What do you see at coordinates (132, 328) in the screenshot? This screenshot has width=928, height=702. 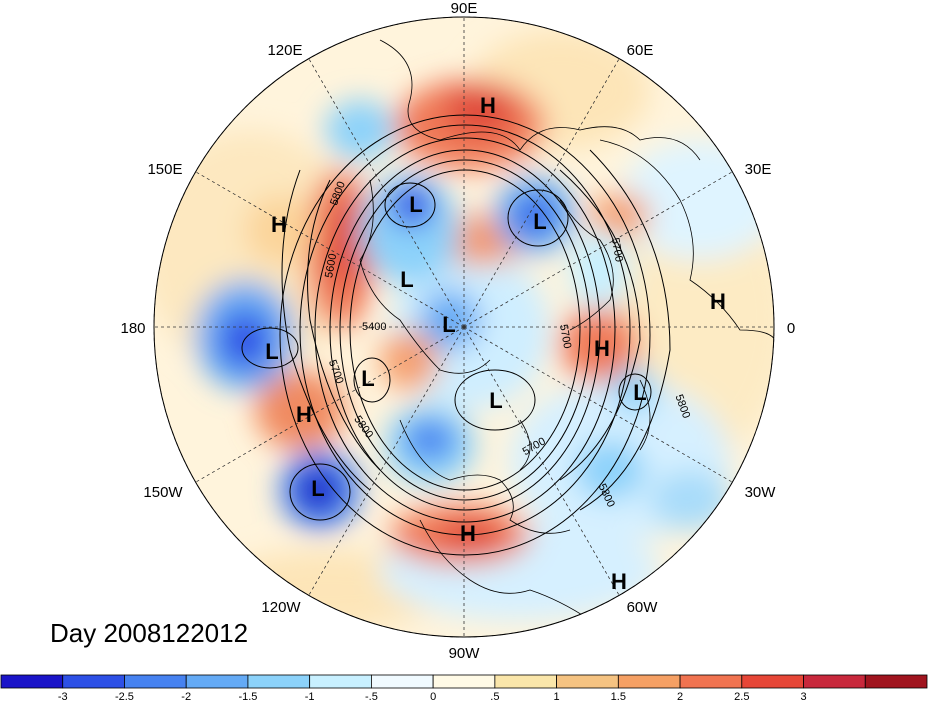 I see `lon-label-180: 180` at bounding box center [132, 328].